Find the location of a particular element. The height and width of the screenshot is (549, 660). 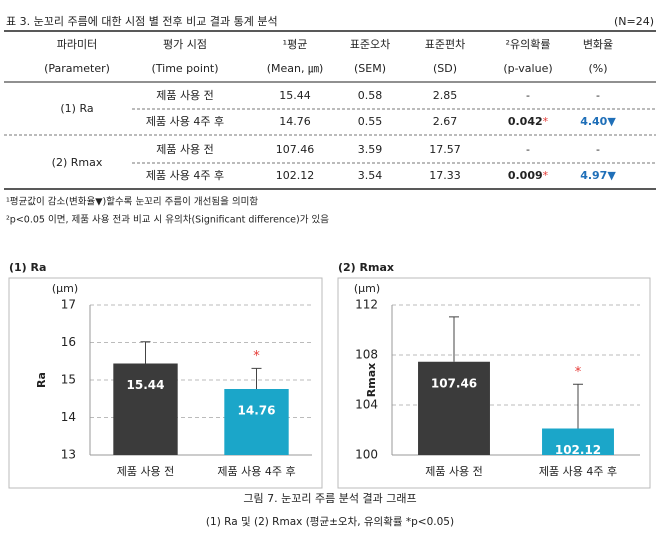

header-cell: ²유의확률 is located at coordinates (528, 44).